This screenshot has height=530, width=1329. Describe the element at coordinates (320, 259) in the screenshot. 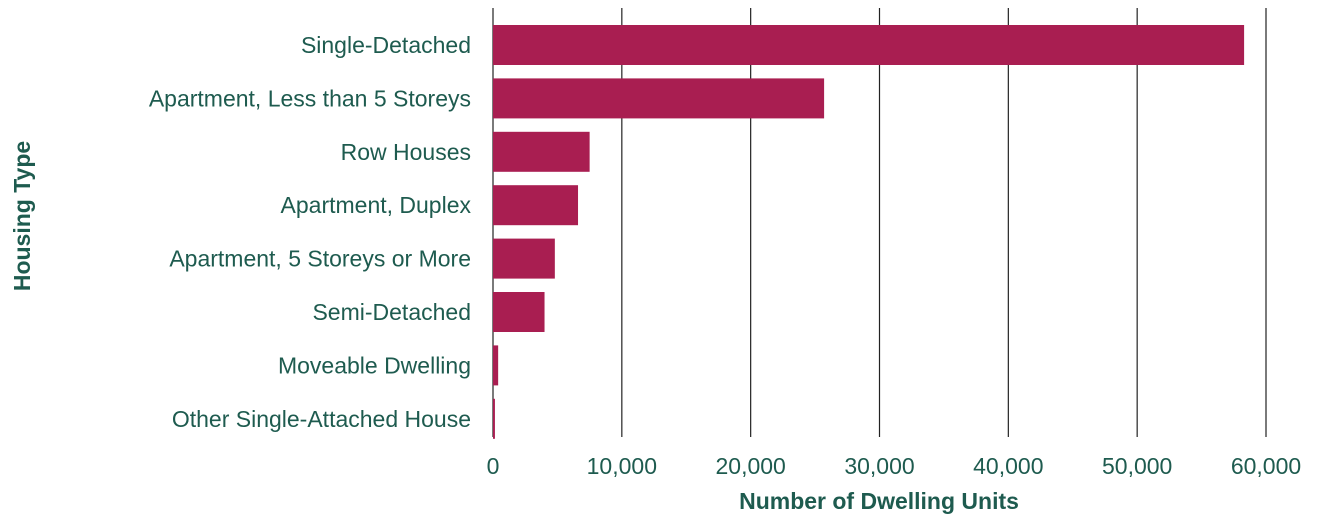

I see `category-label: Apartment, 5 Storeys or More` at that location.